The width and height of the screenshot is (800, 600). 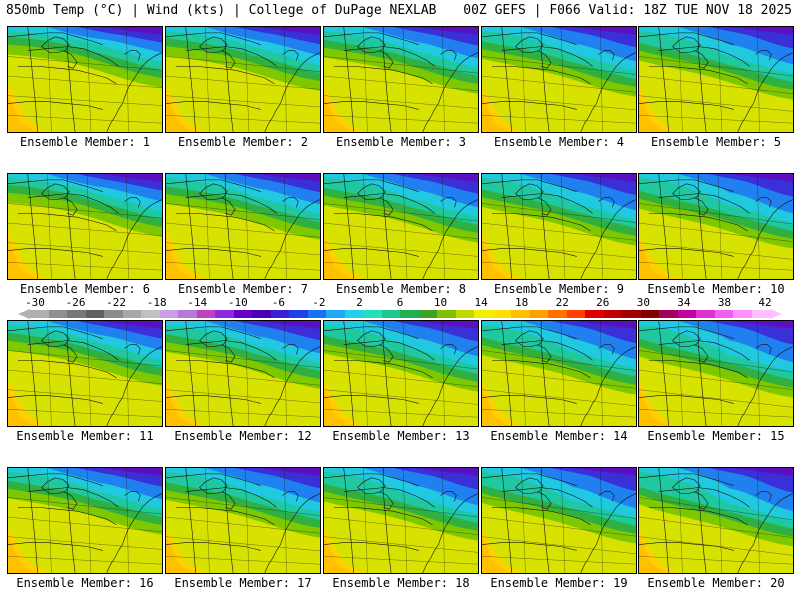 What do you see at coordinates (559, 583) in the screenshot?
I see `ensemble-member-label-19: Ensemble Member: 19` at bounding box center [559, 583].